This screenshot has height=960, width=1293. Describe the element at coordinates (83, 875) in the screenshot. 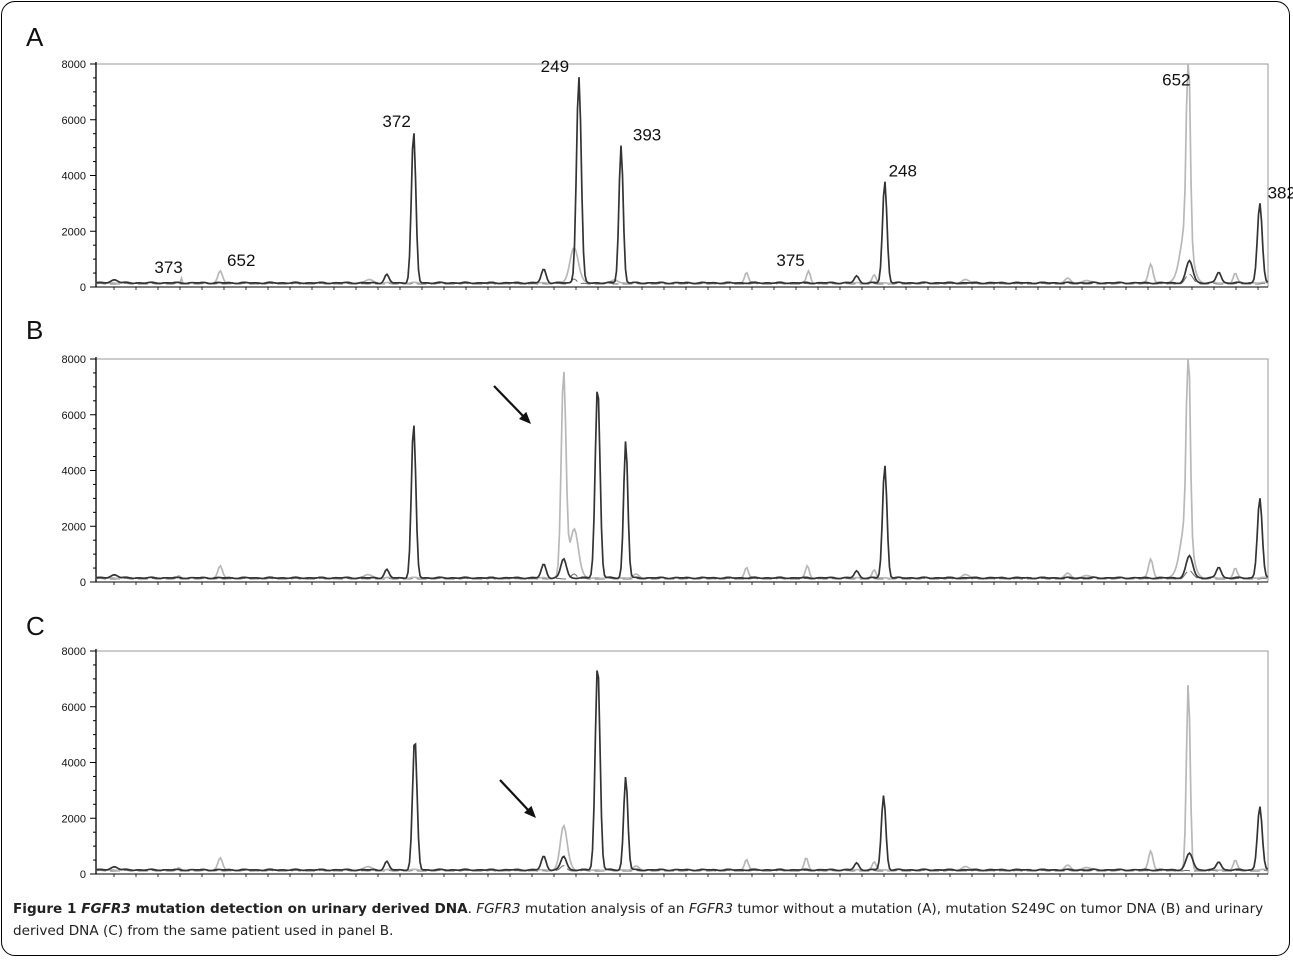

I see `y-tick-label-c: 0` at that location.